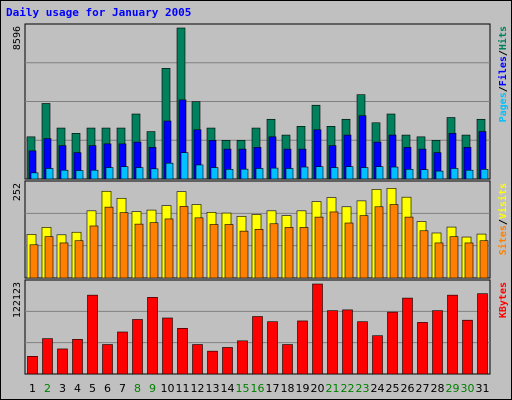 This screenshot has width=512, height=400. I want to click on x-tick-label: 9, so click(152, 388).